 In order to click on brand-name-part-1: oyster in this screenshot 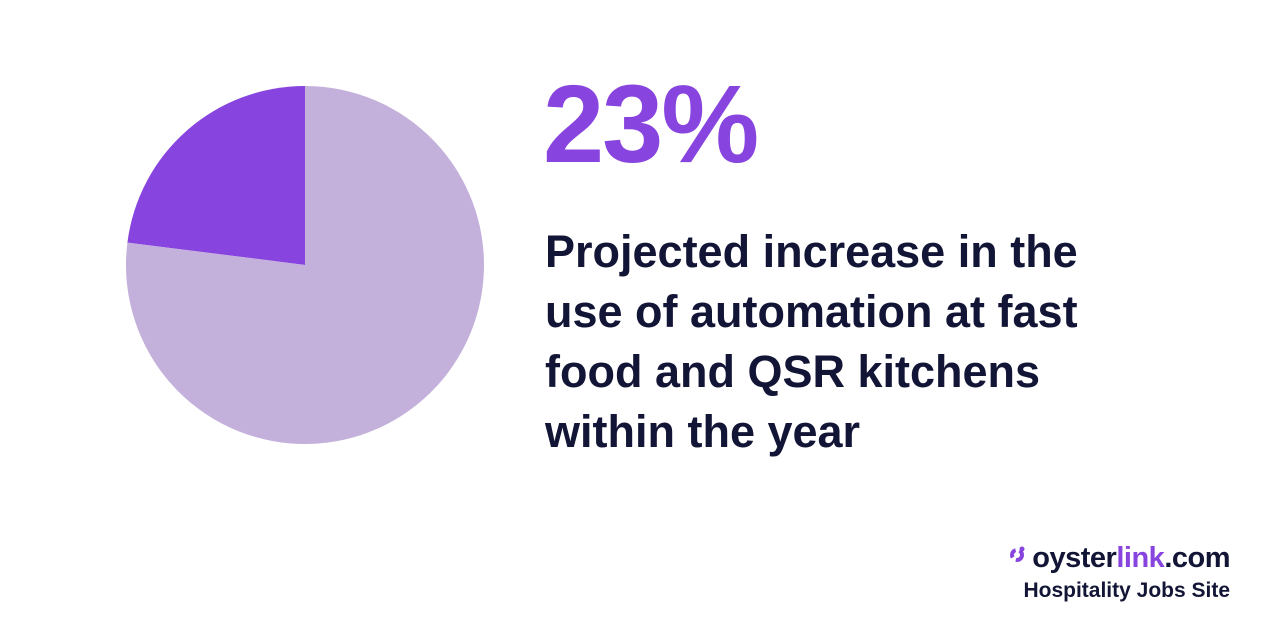, I will do `click(1074, 558)`.